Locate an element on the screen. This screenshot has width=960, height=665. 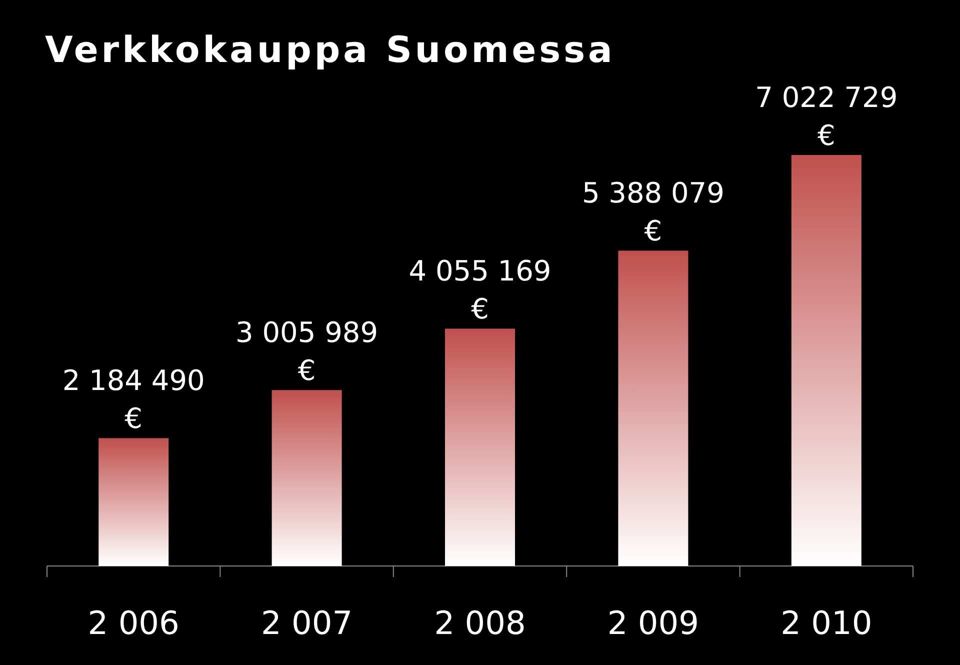
x-tick-label: 2 006 is located at coordinates (134, 623).